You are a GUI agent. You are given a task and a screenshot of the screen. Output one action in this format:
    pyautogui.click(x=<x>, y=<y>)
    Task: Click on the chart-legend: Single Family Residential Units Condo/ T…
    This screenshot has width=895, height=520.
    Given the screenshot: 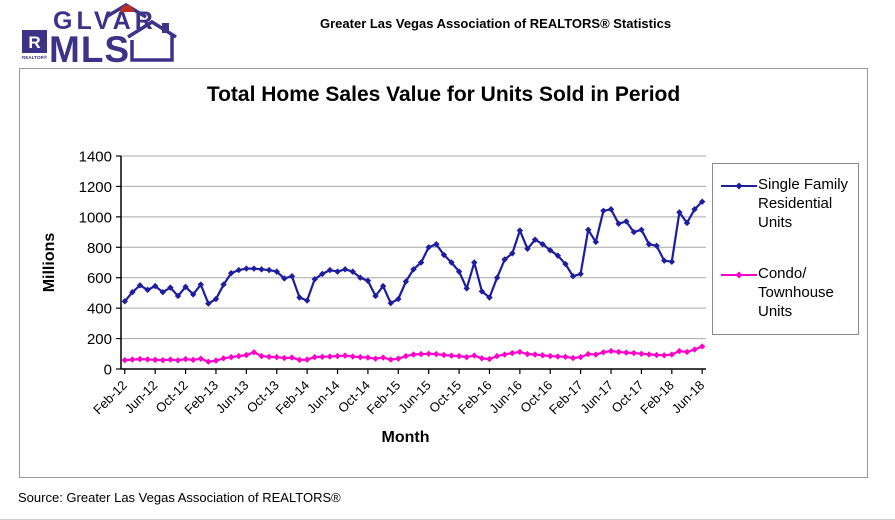 What is the action you would take?
    pyautogui.click(x=785, y=249)
    